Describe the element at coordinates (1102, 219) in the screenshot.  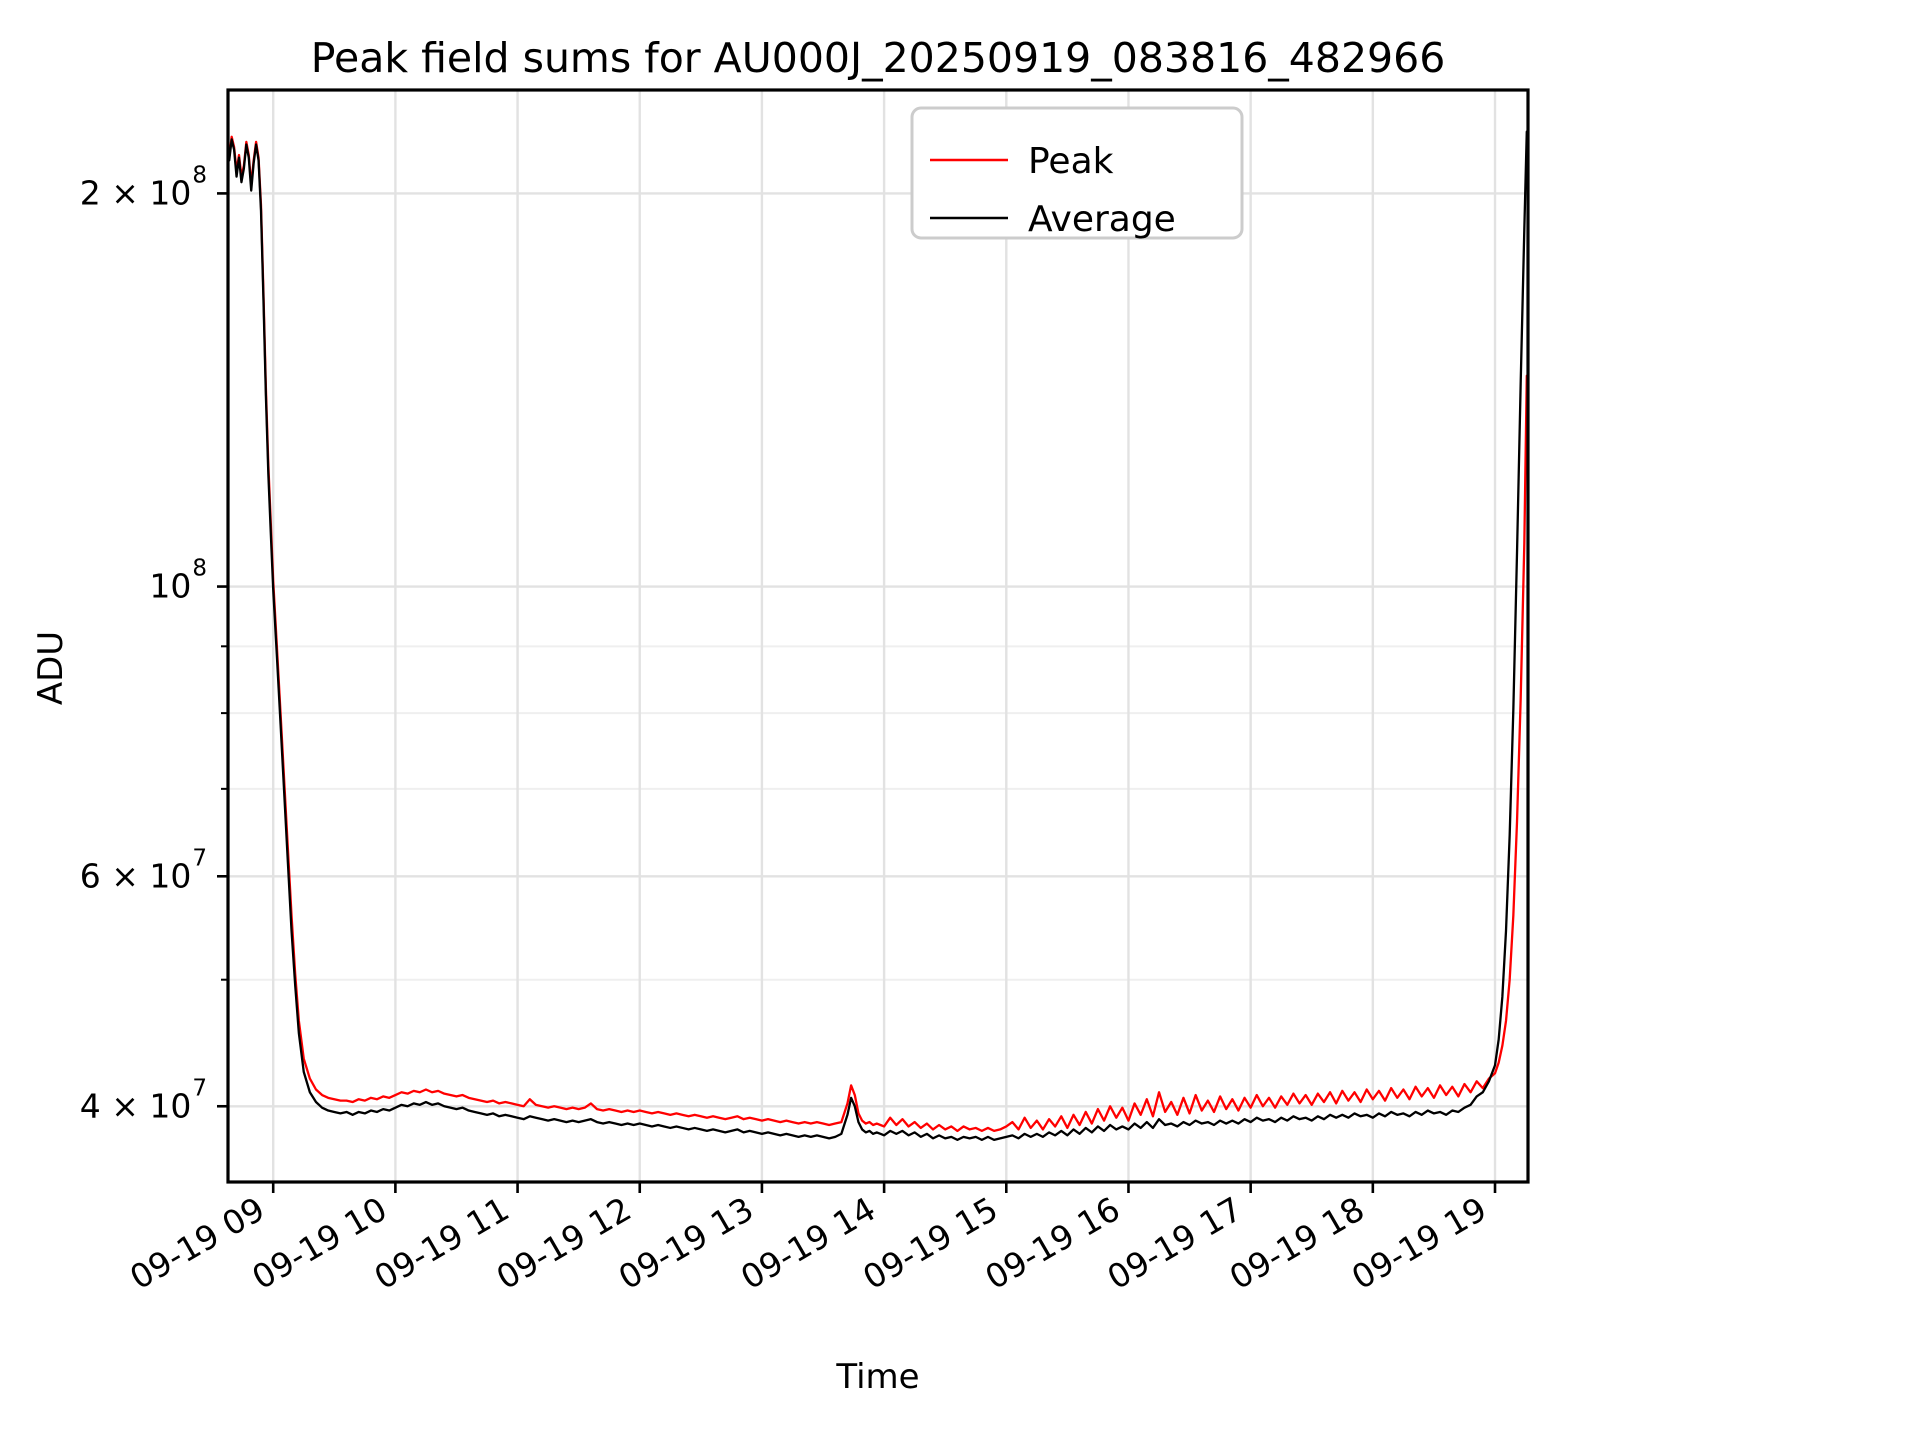
I see `legend-label-average: Average` at that location.